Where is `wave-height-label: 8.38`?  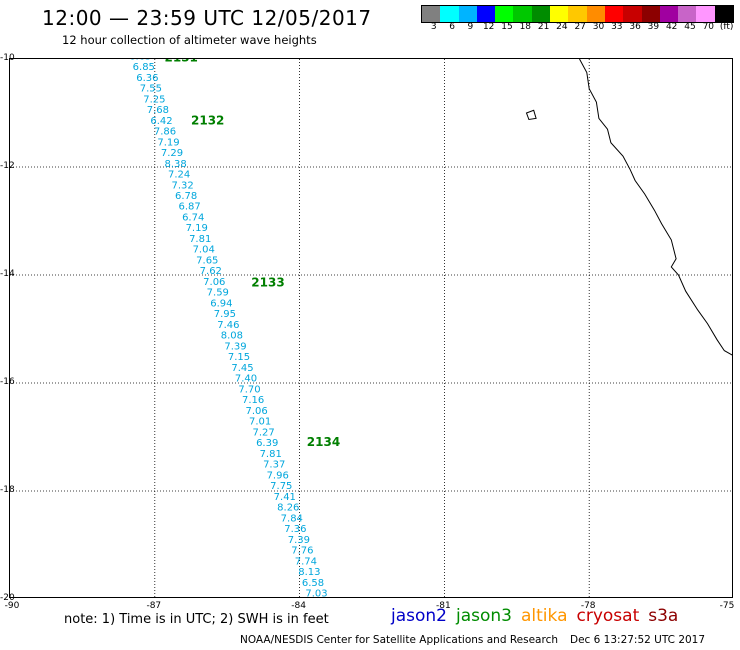 wave-height-label: 8.38 is located at coordinates (175, 164).